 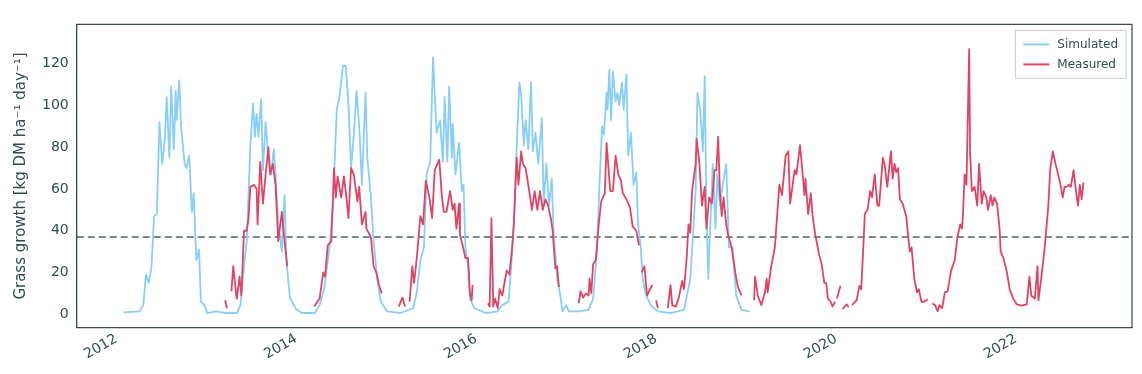 What do you see at coordinates (59, 229) in the screenshot?
I see `y-tick-label: 40` at bounding box center [59, 229].